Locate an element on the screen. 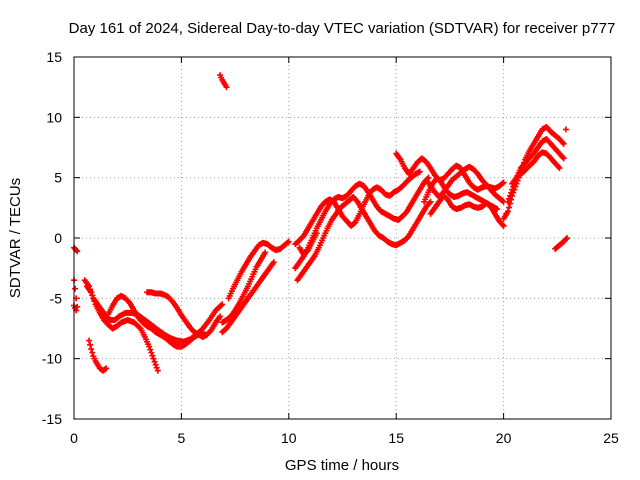  x-tick-label: 20 is located at coordinates (504, 438).